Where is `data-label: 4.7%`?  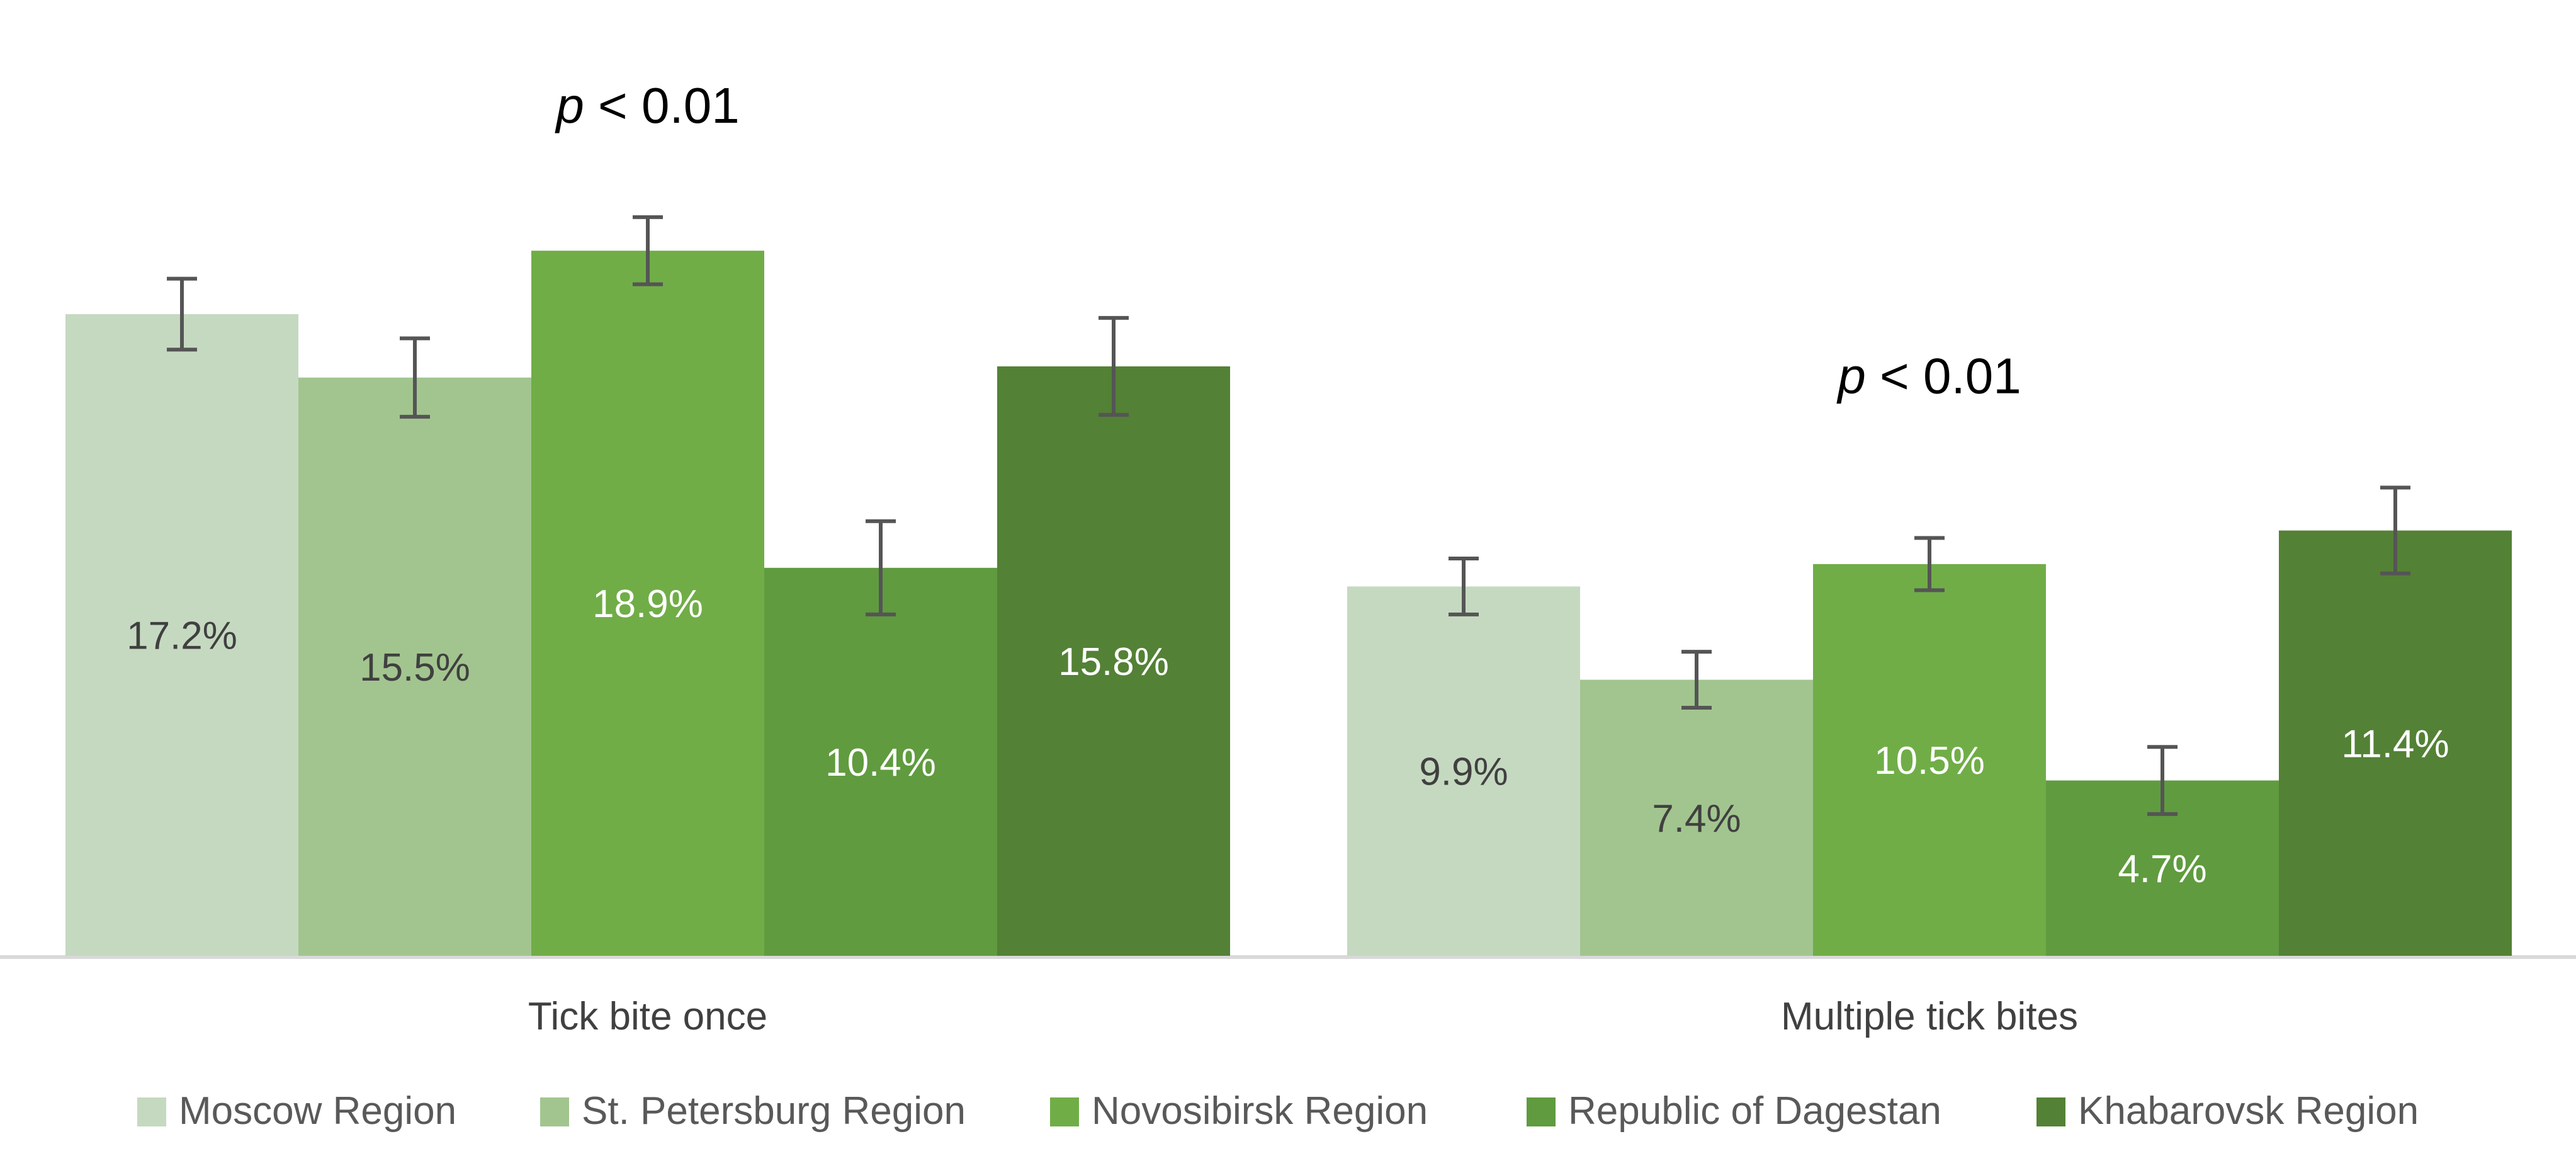
data-label: 4.7% is located at coordinates (2162, 870).